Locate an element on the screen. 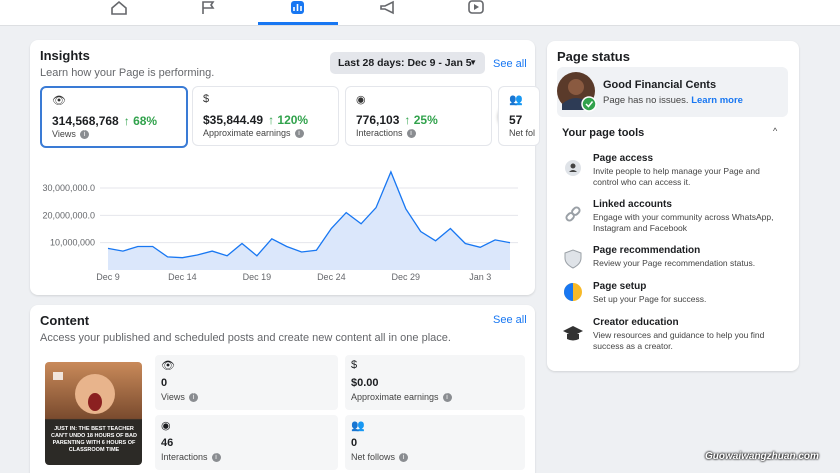  metric-card: $ $35,844.49 ↑ 120% Approximate earnings i is located at coordinates (265, 116).